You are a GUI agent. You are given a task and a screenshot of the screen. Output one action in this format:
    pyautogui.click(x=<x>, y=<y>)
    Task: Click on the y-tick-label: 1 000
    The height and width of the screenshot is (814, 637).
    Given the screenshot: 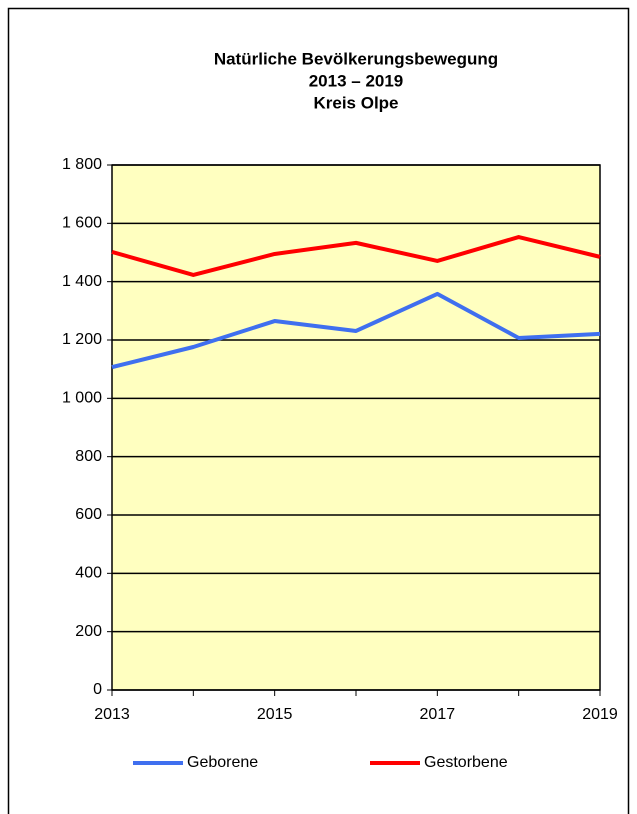 What is the action you would take?
    pyautogui.click(x=82, y=398)
    